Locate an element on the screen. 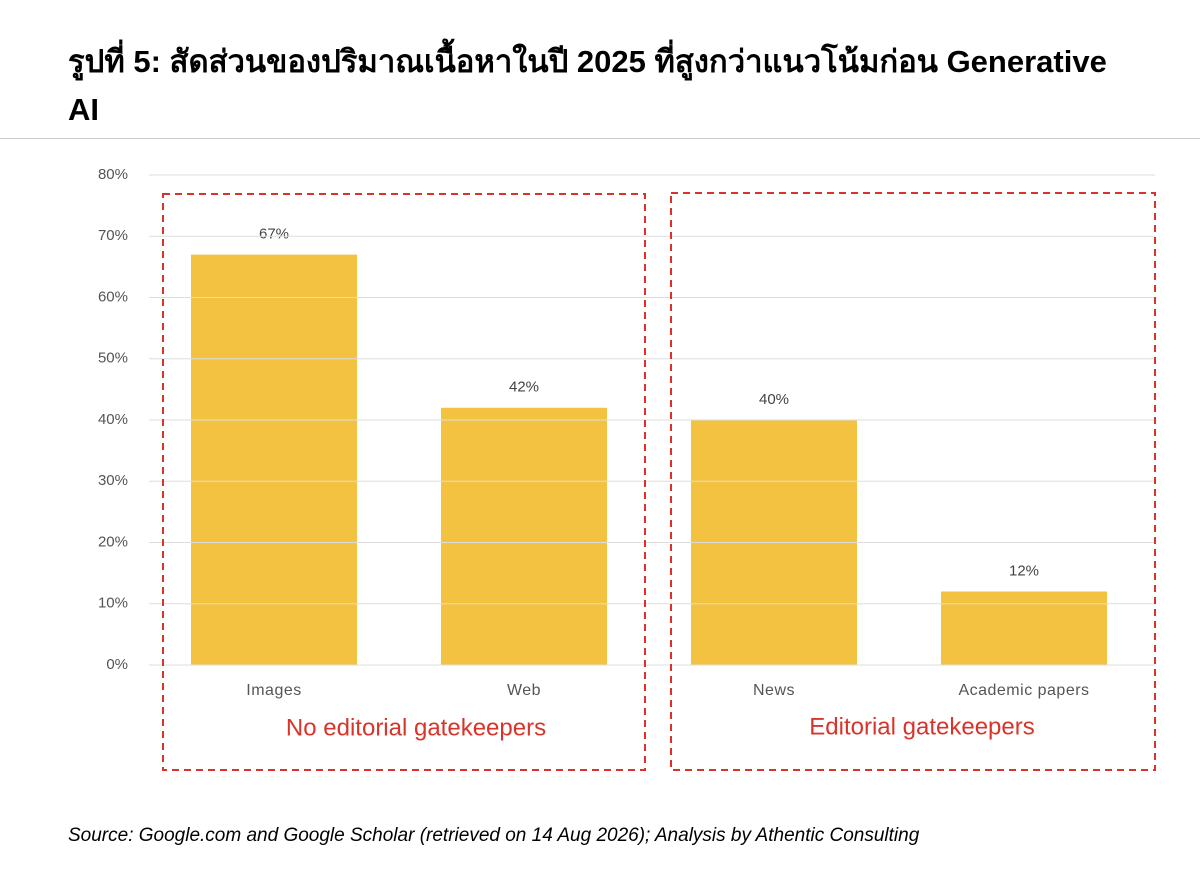 This screenshot has height=880, width=1200. y-tick-label: 80% is located at coordinates (113, 174).